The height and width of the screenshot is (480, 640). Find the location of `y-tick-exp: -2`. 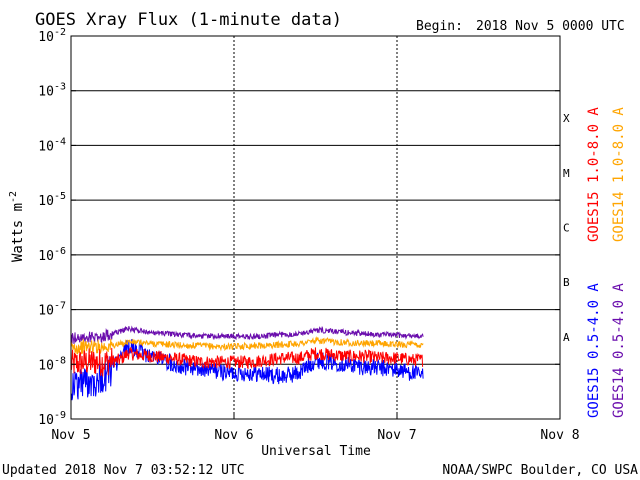

y-tick-exp: -2 is located at coordinates (60, 32).